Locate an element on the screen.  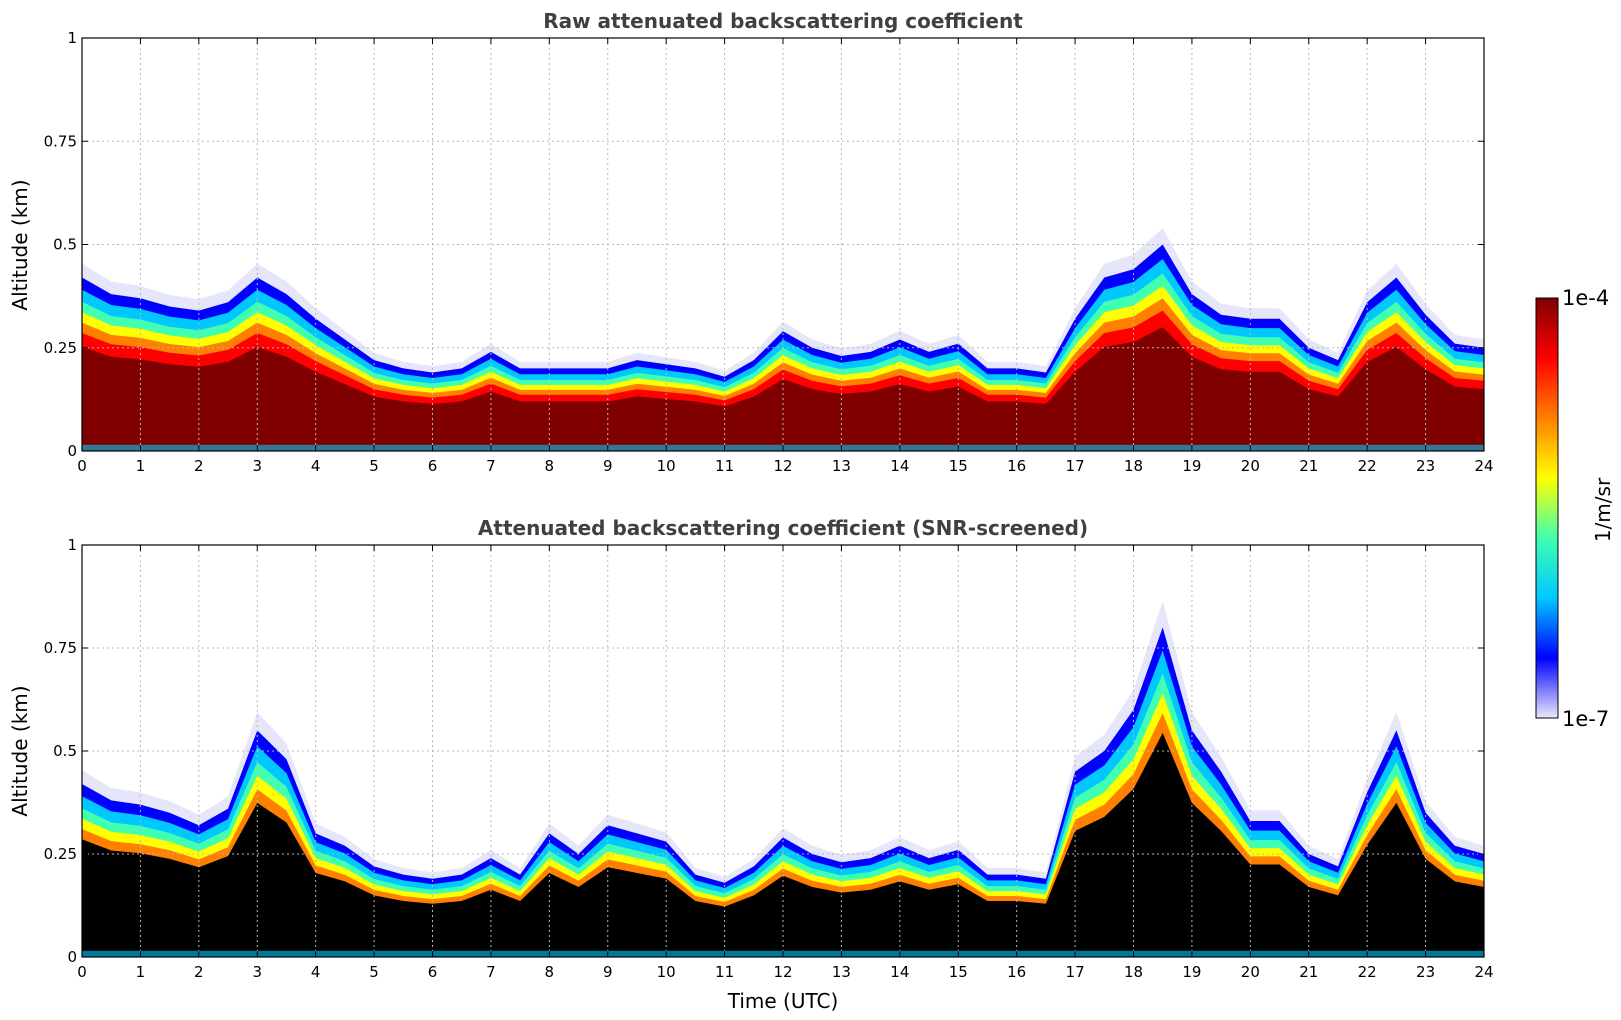
colorbar: 1e-4 1e-7 1/m/sr is located at coordinates (1575, 508).